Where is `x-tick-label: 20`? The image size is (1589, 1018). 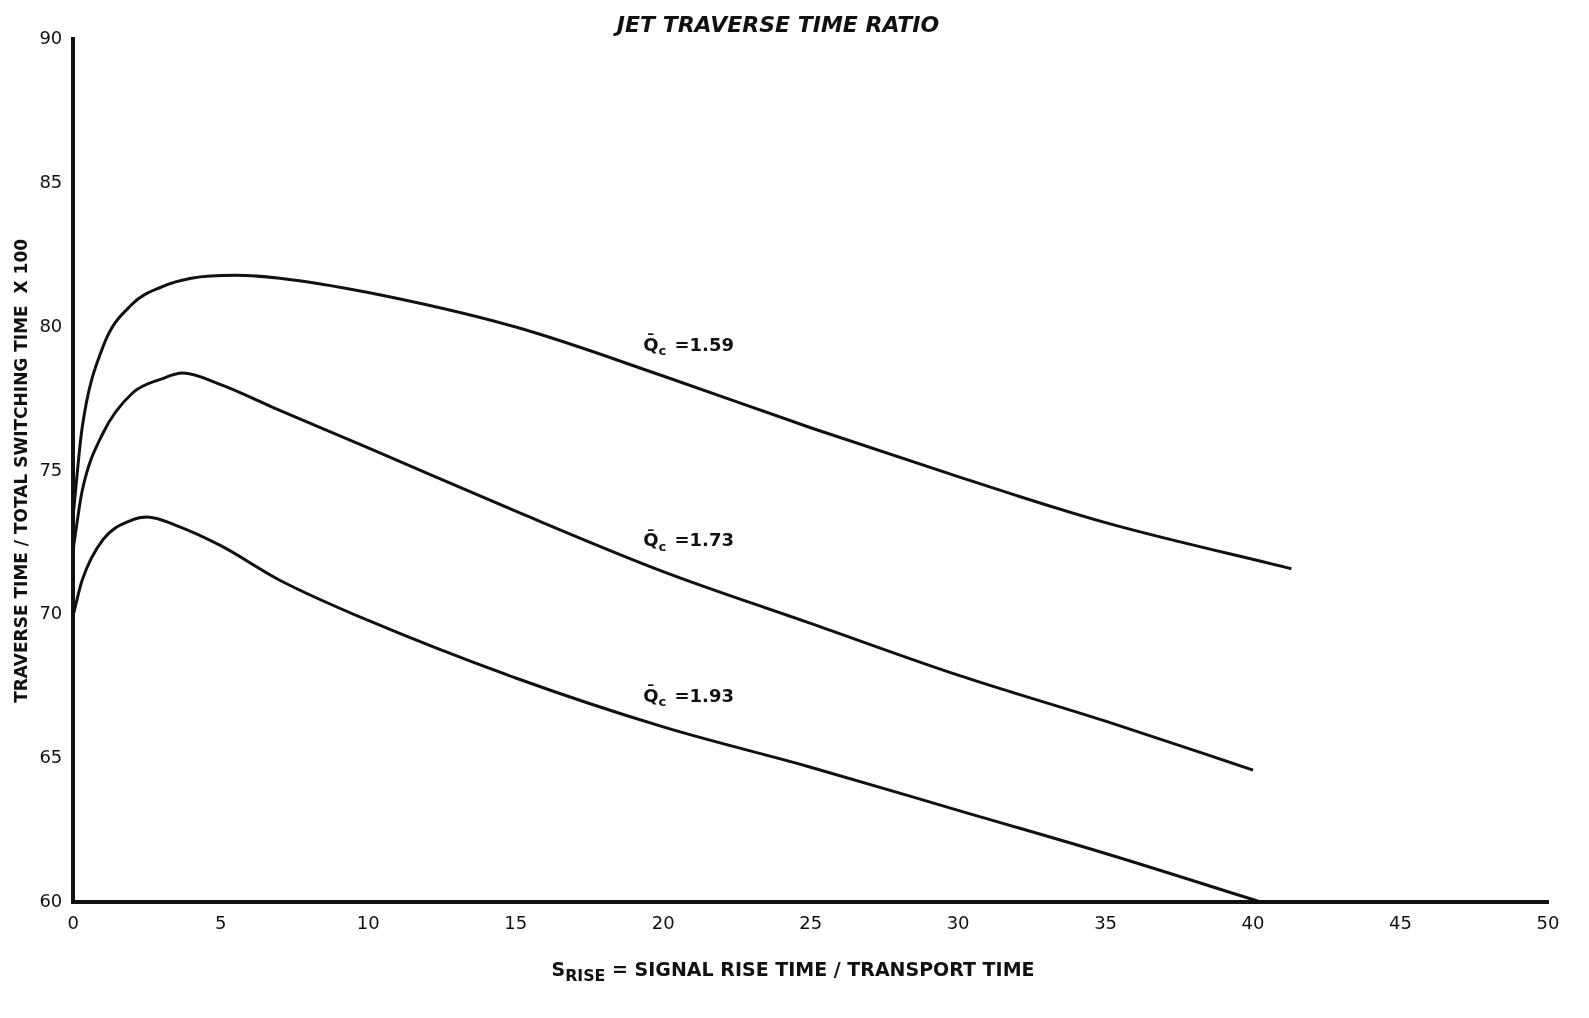 x-tick-label: 20 is located at coordinates (663, 922).